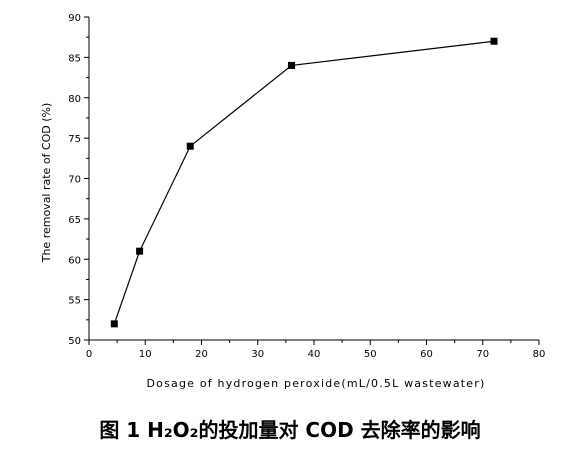  What do you see at coordinates (145, 354) in the screenshot?
I see `x-tick-label: 10` at bounding box center [145, 354].